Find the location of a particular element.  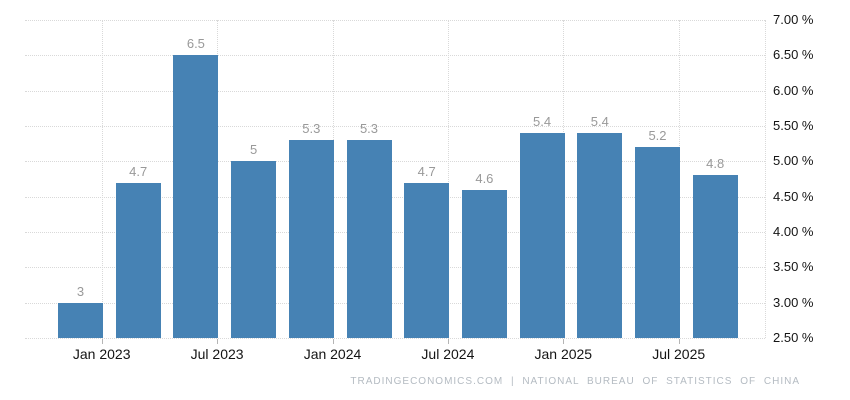

x-axis-tick-label: Jan 2025 is located at coordinates (563, 354).